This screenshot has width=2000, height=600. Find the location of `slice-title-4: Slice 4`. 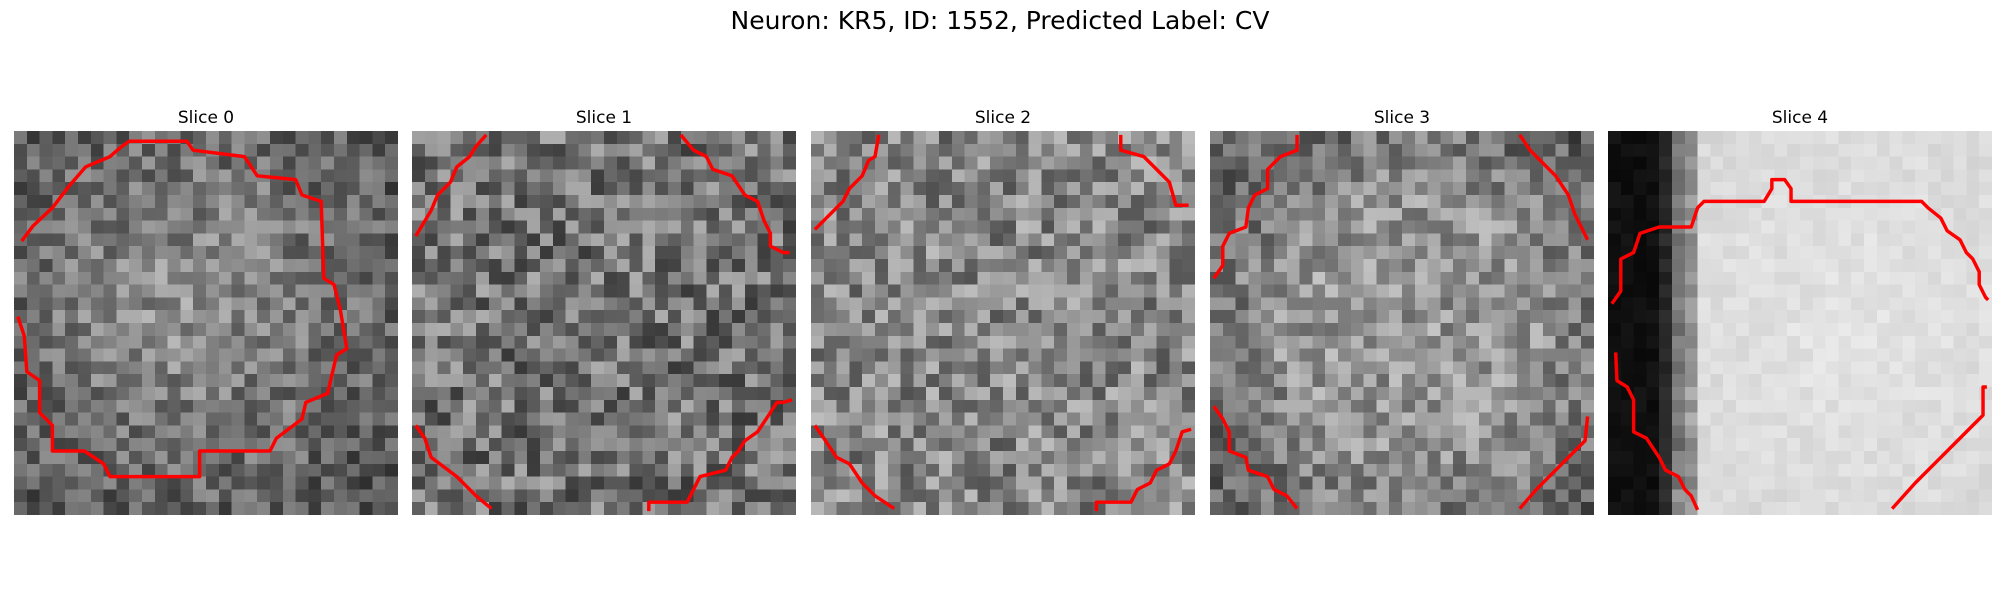

slice-title-4: Slice 4 is located at coordinates (1800, 118).